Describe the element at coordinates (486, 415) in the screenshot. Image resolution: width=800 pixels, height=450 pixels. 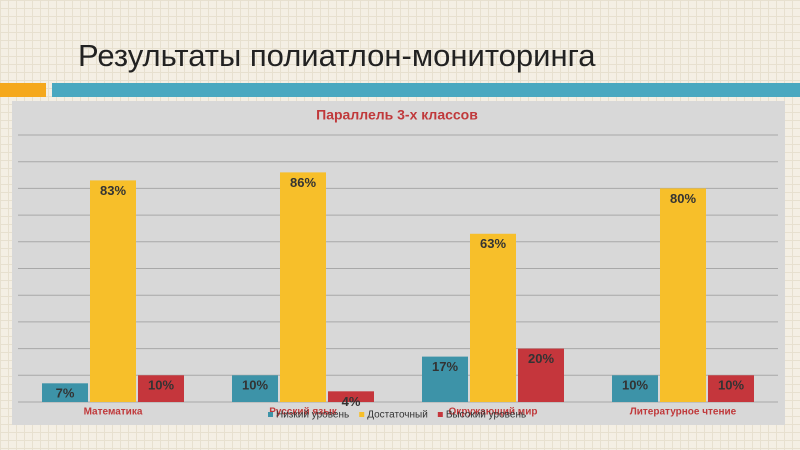
I see `legend-label: Высокий уровень` at that location.